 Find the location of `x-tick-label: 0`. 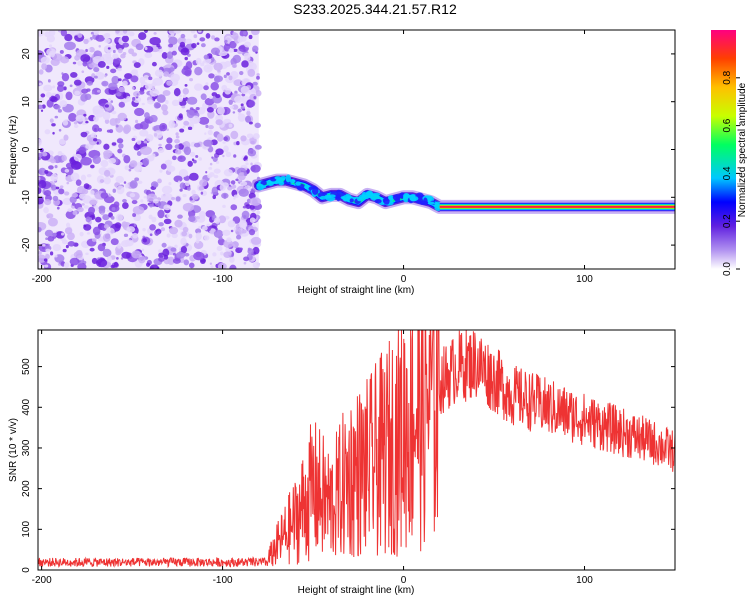

x-tick-label: 0 is located at coordinates (404, 580).